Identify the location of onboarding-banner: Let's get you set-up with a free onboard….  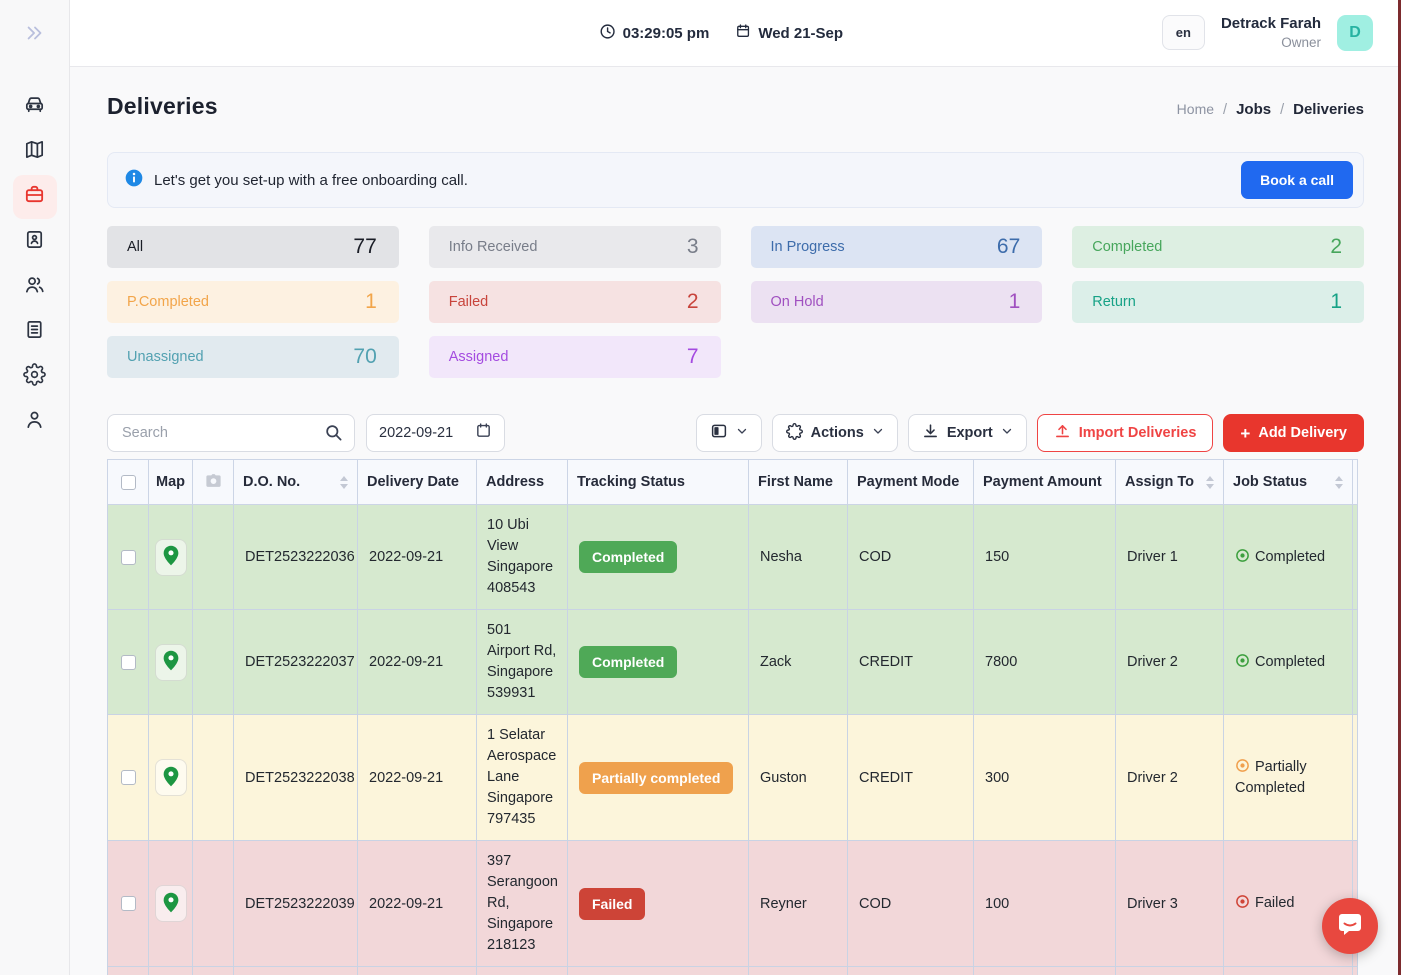
(735, 180).